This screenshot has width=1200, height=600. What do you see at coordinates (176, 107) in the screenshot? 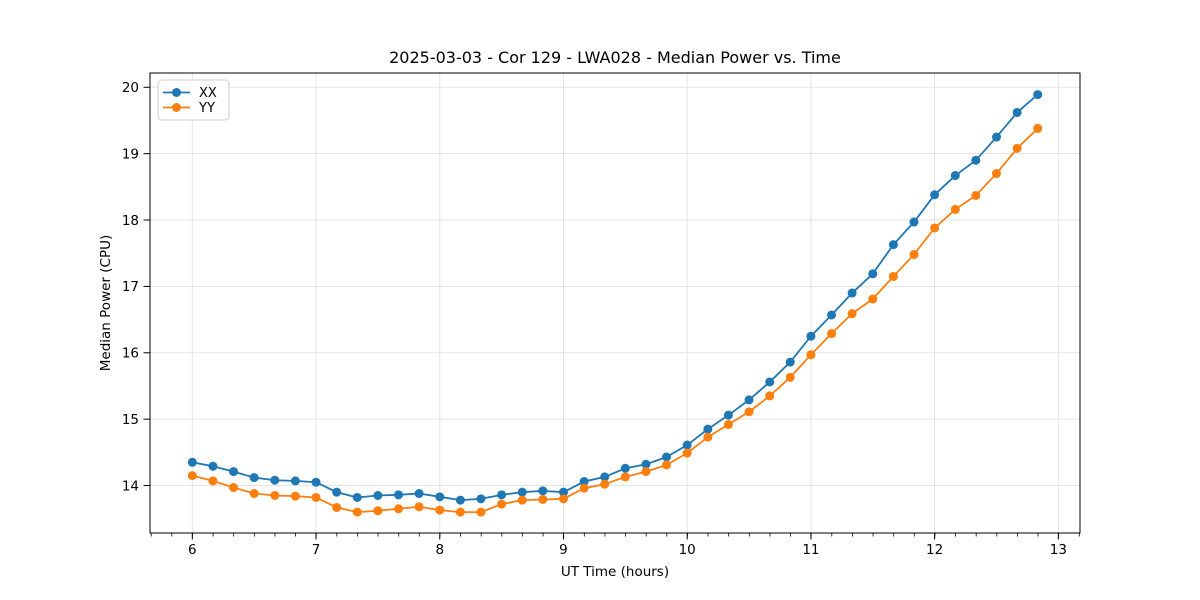
I see `legend-marker-yy-icon` at bounding box center [176, 107].